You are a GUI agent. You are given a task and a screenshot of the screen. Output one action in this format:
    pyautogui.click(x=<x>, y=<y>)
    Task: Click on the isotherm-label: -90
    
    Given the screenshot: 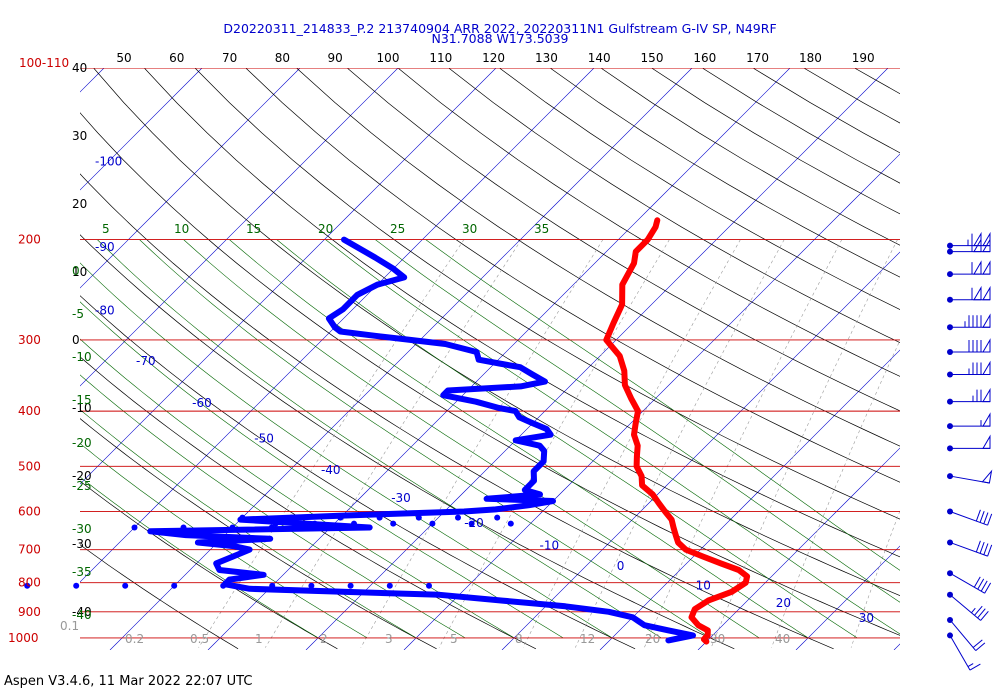 What is the action you would take?
    pyautogui.click(x=105, y=247)
    